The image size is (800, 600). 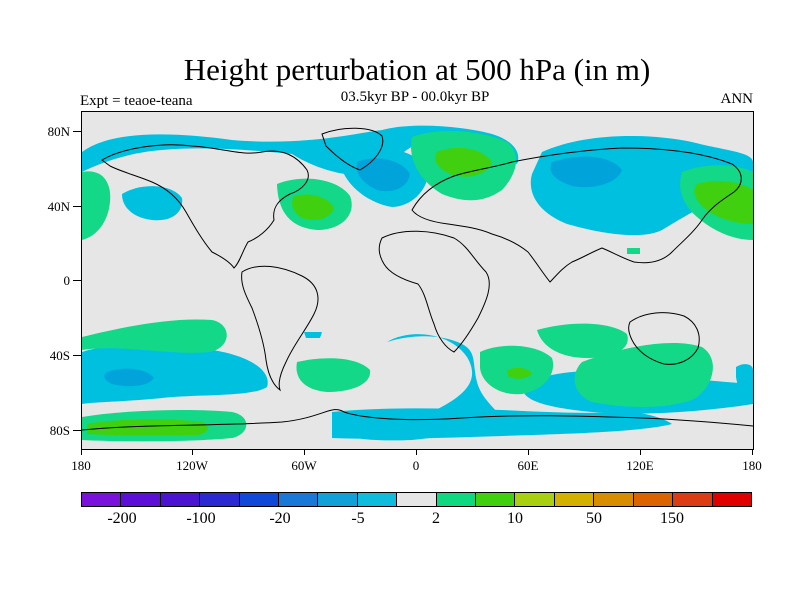 What do you see at coordinates (96, 205) in the screenshot?
I see `north-america-positive-region` at bounding box center [96, 205].